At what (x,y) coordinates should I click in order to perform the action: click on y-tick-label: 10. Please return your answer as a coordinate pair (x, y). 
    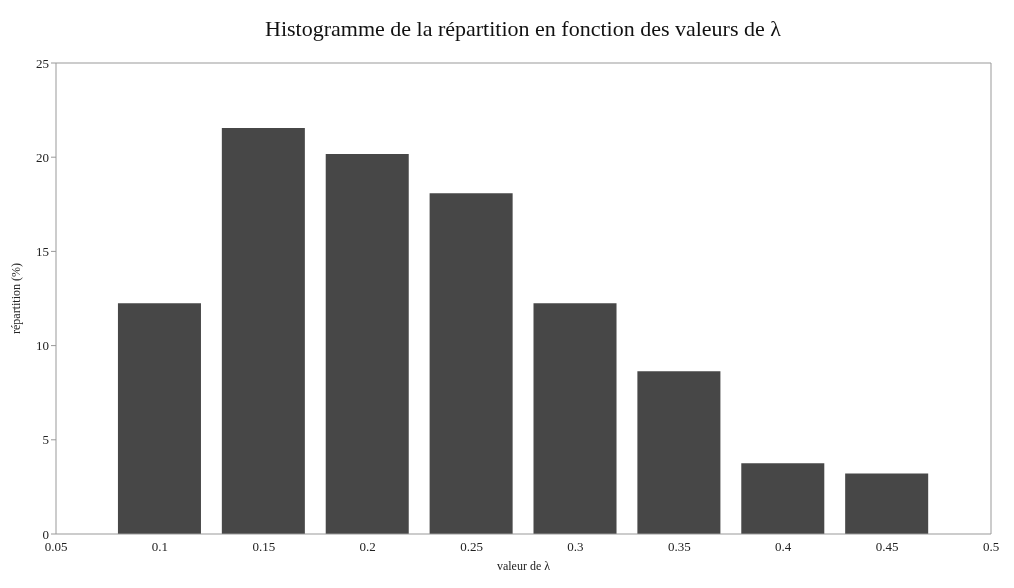
    Looking at the image, I should click on (42, 346).